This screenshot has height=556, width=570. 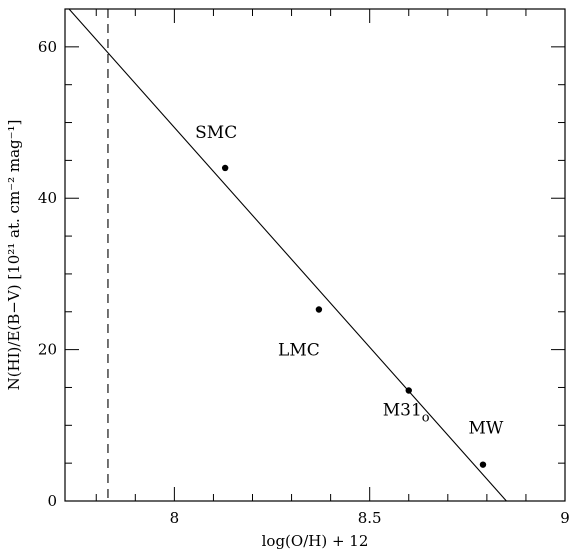 I want to click on y-tick-labels: 0 20 40 60, so click(x=47, y=274).